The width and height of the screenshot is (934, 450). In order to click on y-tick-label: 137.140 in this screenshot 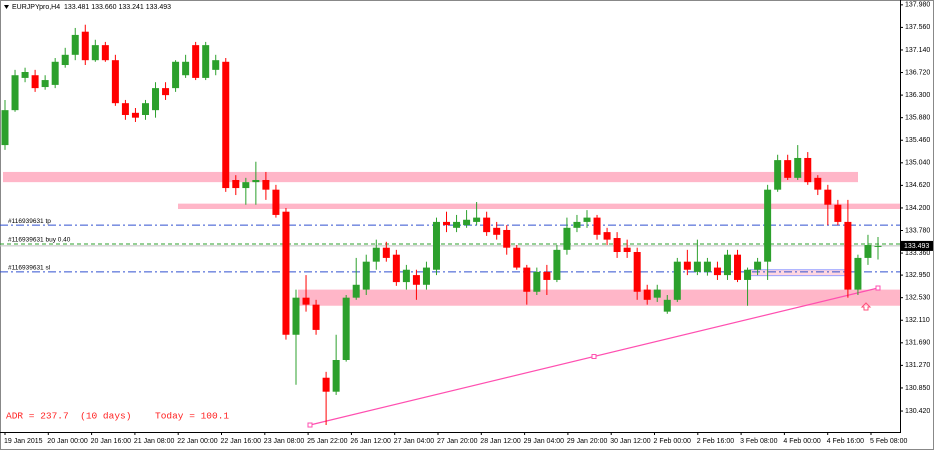, I will do `click(917, 50)`.